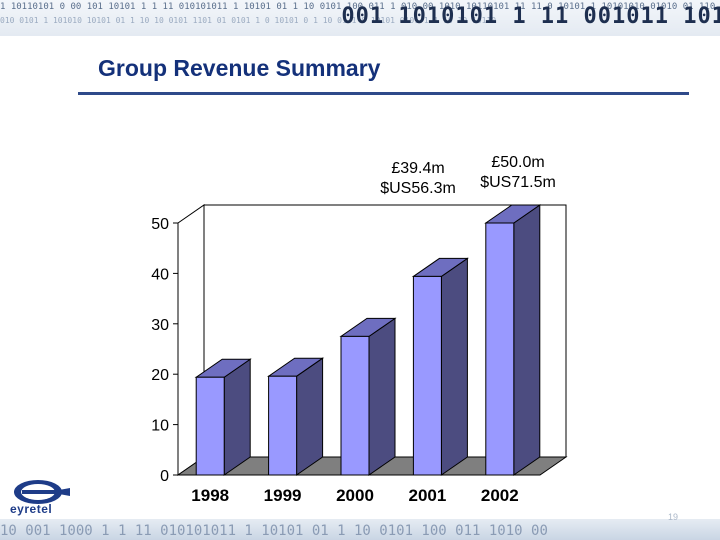  What do you see at coordinates (239, 68) in the screenshot?
I see `slide-title: Group Revenue Summary` at bounding box center [239, 68].